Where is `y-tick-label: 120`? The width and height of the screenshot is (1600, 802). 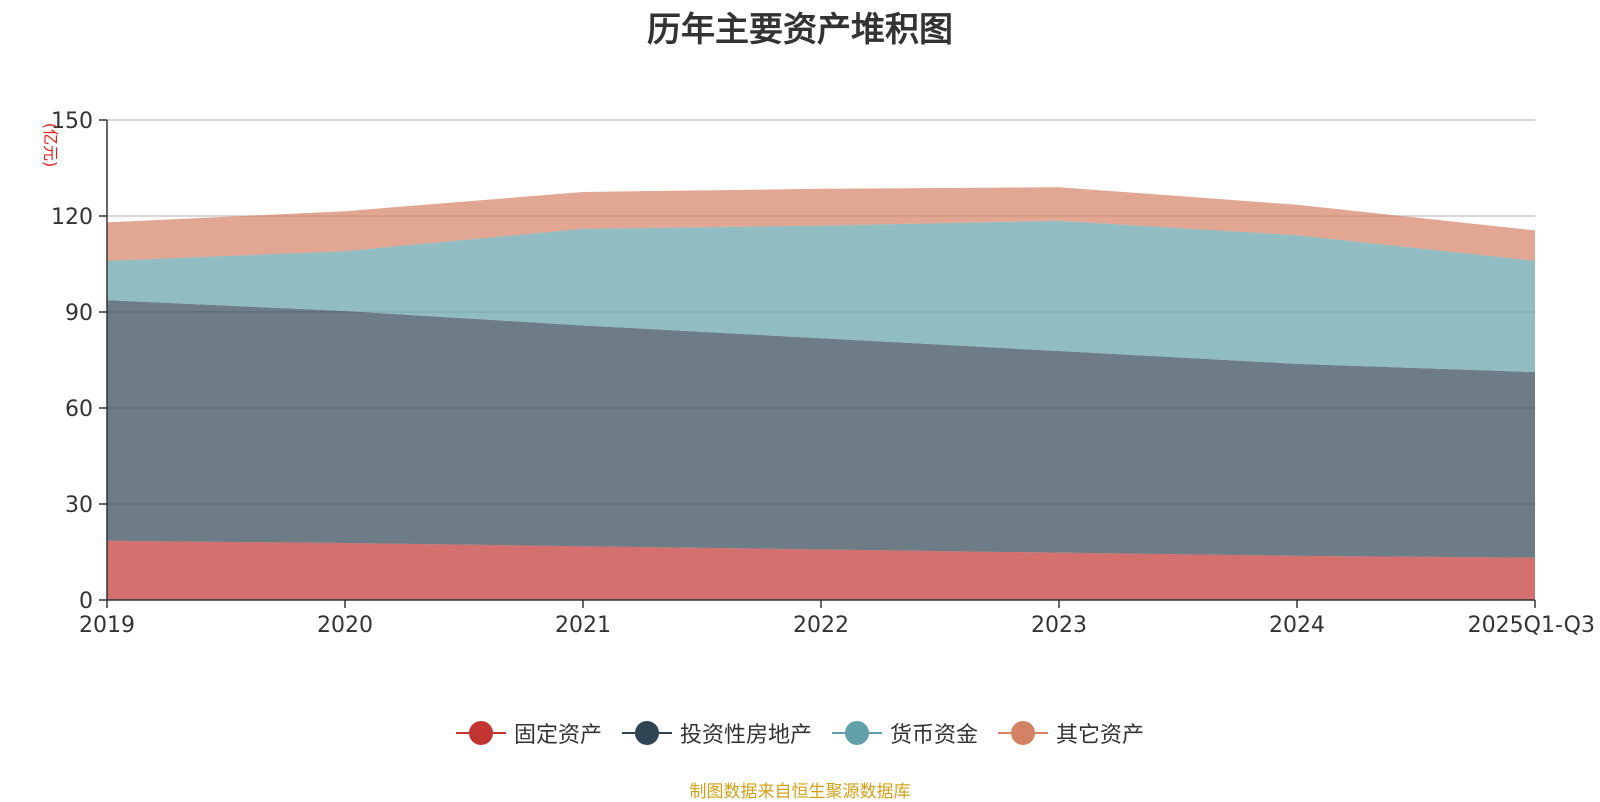 y-tick-label: 120 is located at coordinates (72, 217).